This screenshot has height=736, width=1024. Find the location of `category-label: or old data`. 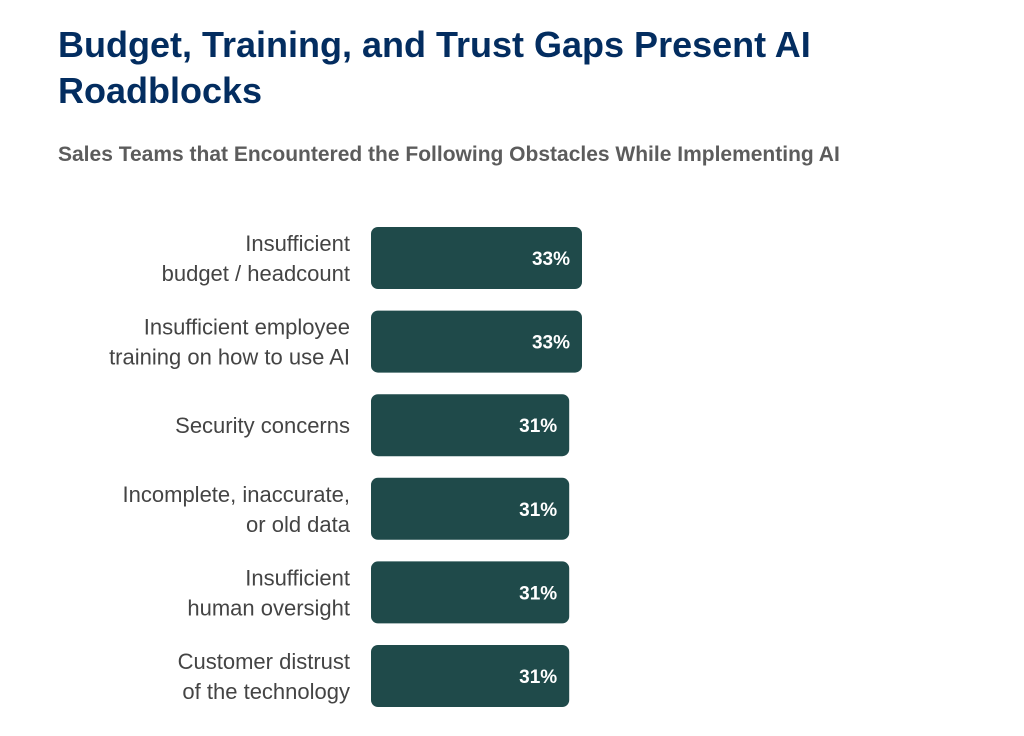

category-label: or old data is located at coordinates (298, 524).